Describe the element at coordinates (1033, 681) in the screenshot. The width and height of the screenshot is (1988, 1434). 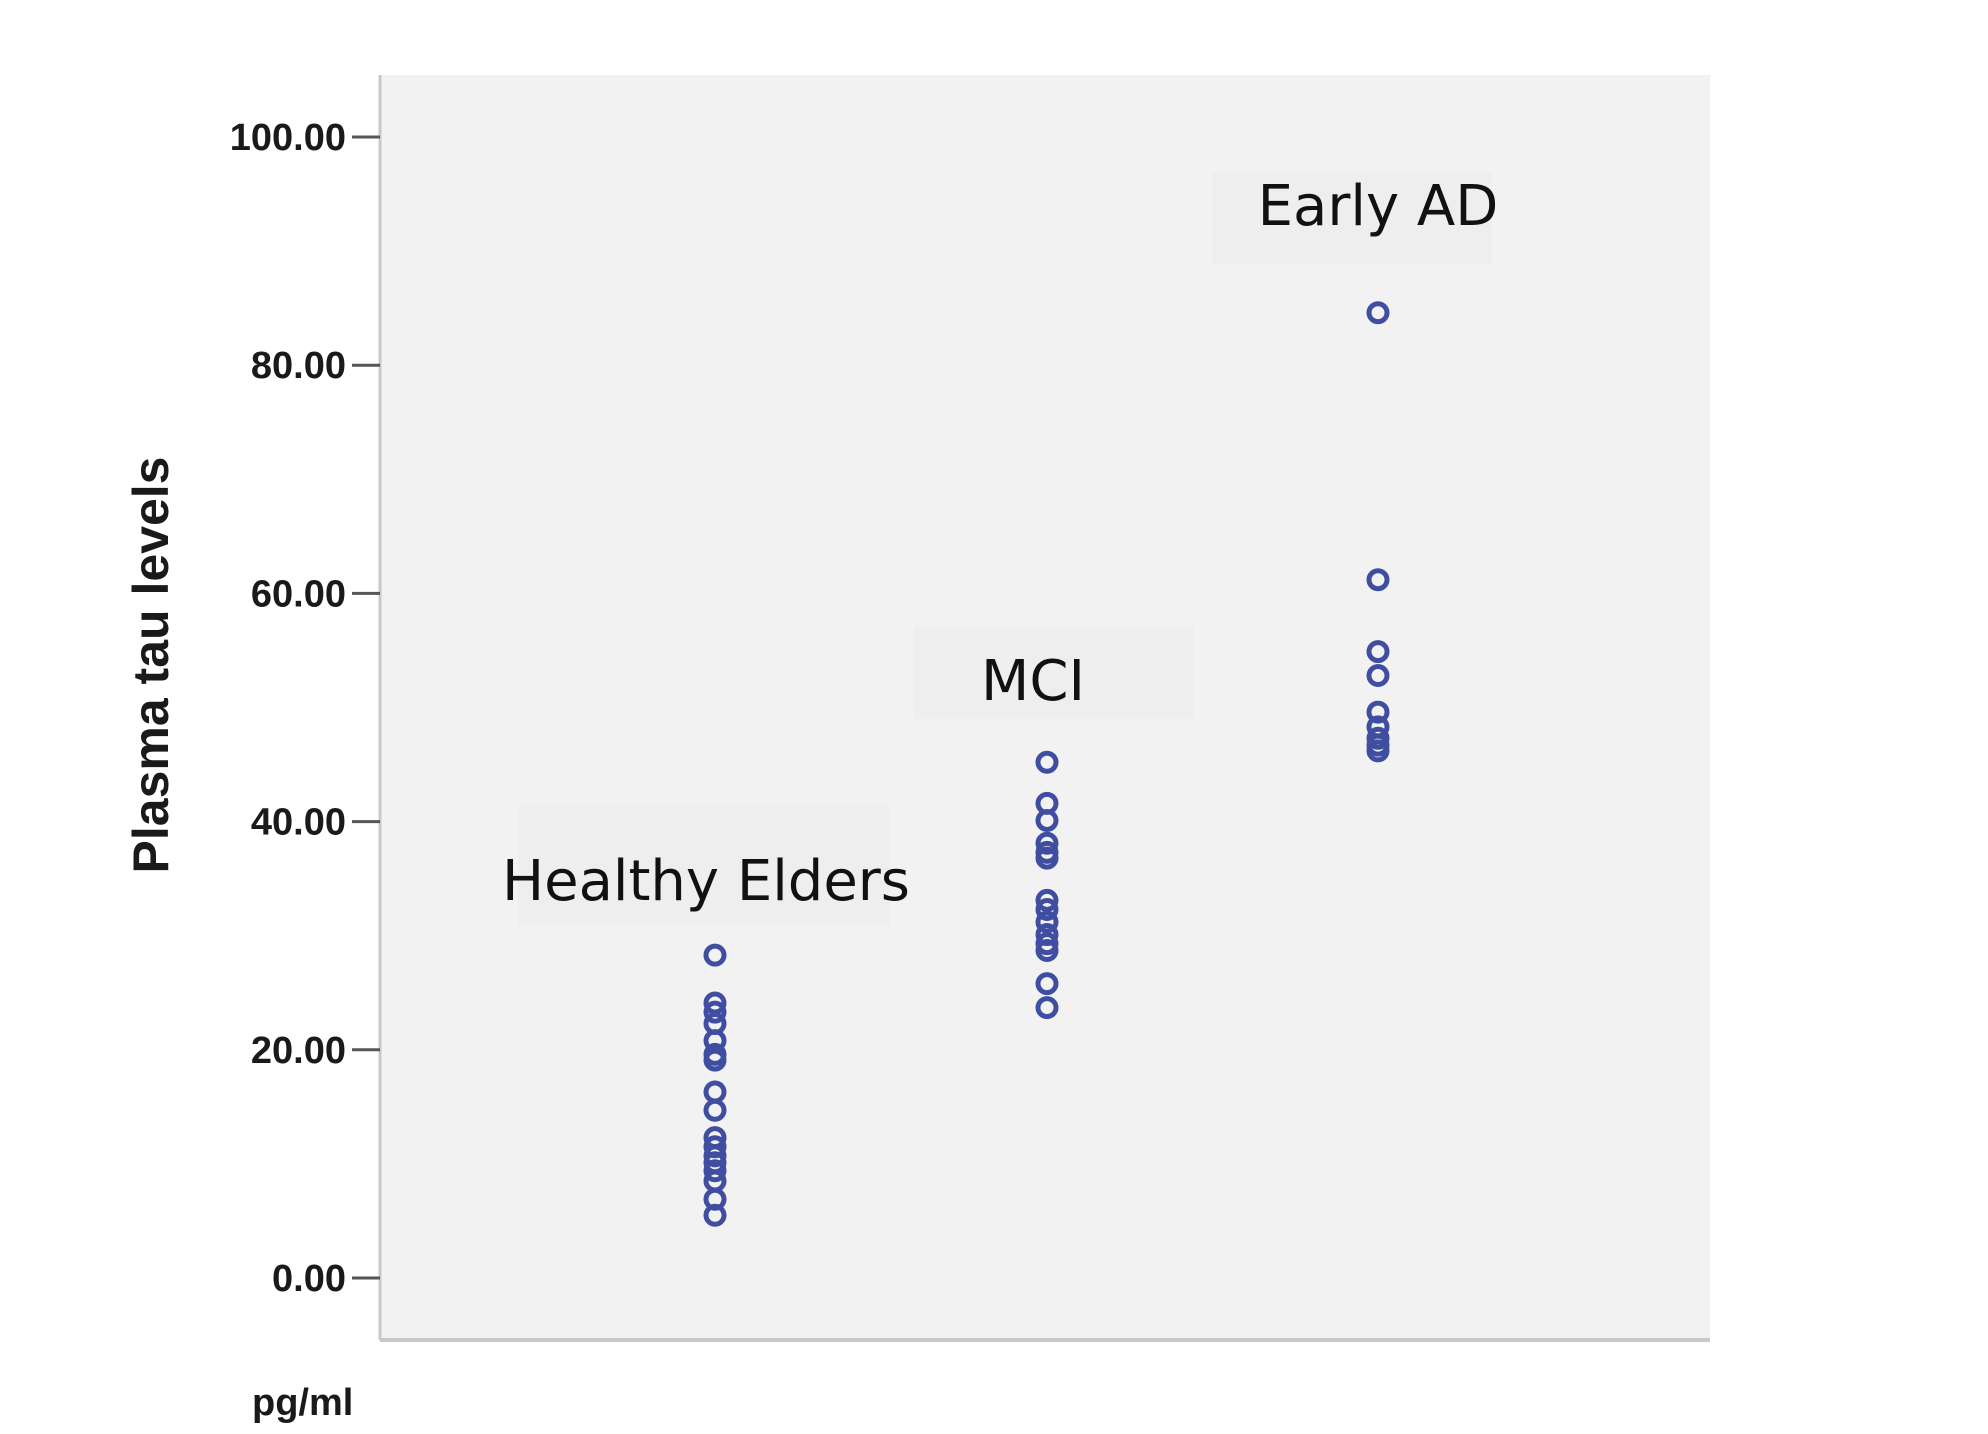
I see `group-label: MCI` at that location.